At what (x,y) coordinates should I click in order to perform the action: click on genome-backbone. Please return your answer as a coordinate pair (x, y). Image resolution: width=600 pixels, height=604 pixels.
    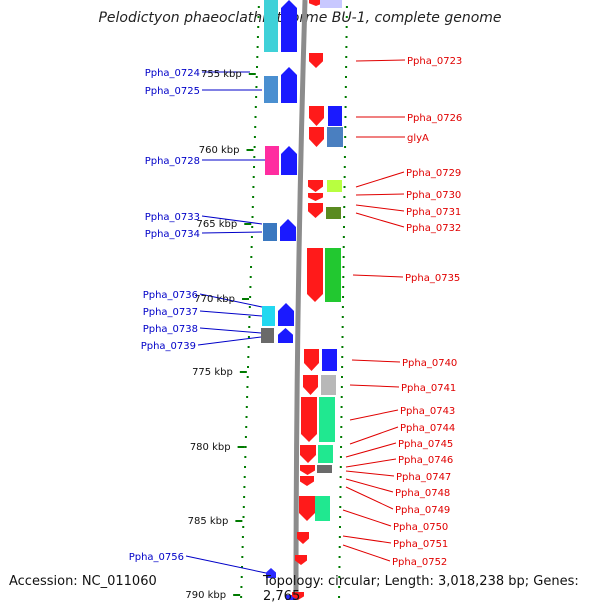
    Looking at the image, I should click on (300, 300).